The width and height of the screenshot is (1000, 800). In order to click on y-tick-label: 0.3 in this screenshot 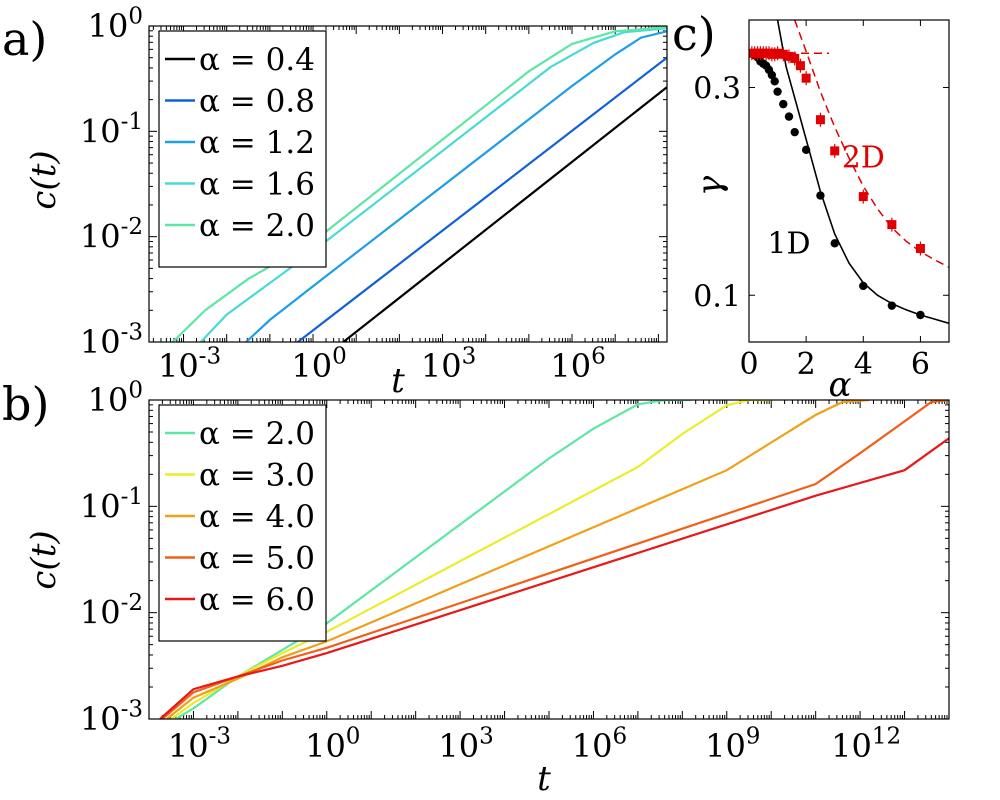, I will do `click(717, 89)`.